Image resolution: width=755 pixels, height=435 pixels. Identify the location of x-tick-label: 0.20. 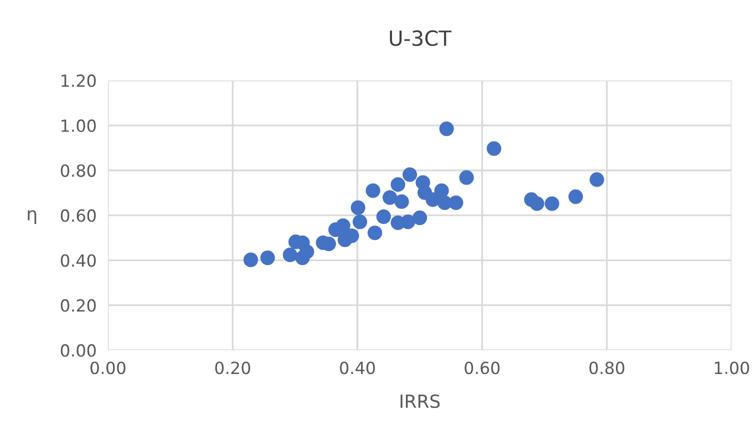
(232, 368).